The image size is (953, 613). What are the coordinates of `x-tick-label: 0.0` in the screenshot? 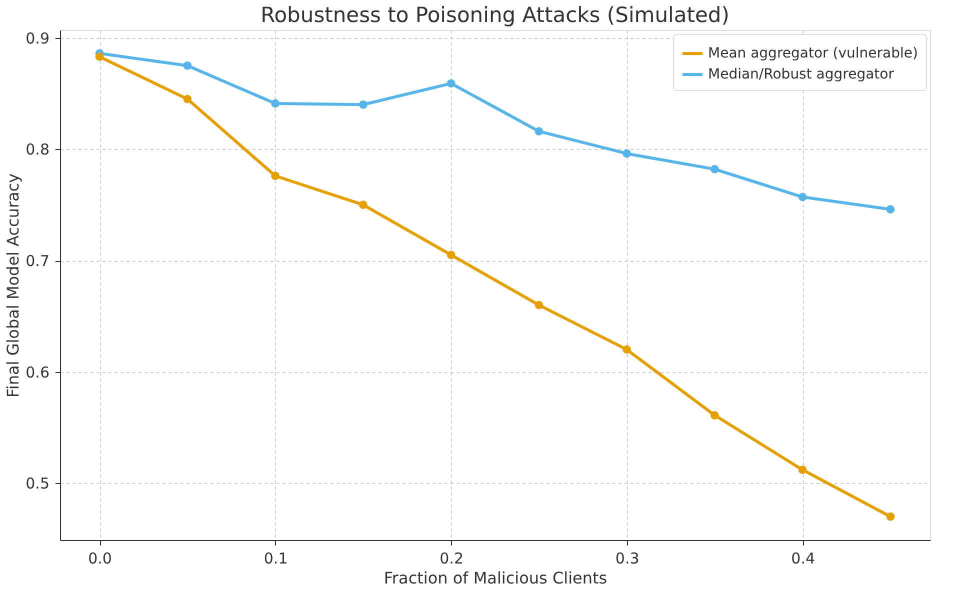 It's located at (100, 559).